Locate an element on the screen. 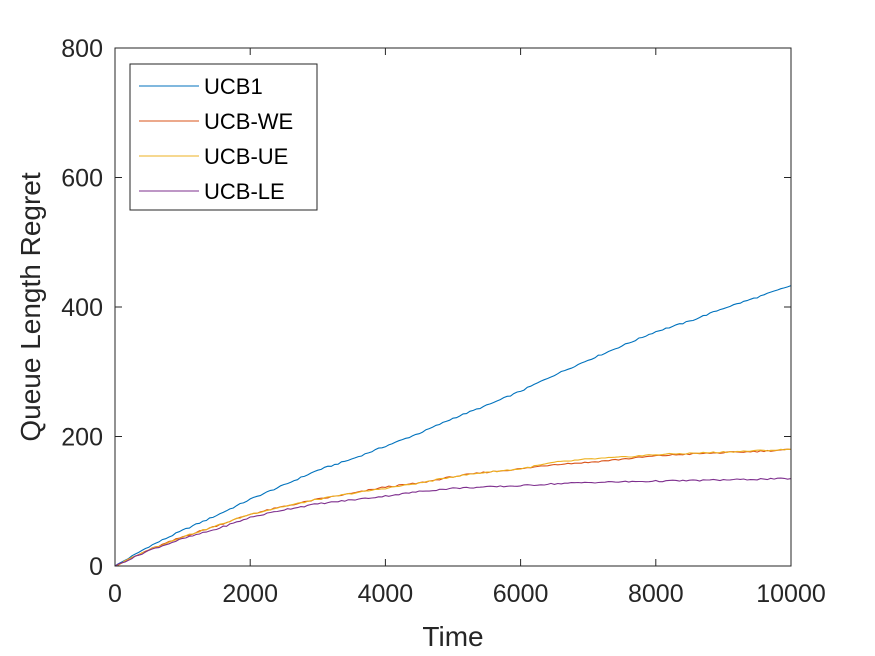 The width and height of the screenshot is (875, 656). legend-box is located at coordinates (223, 137).